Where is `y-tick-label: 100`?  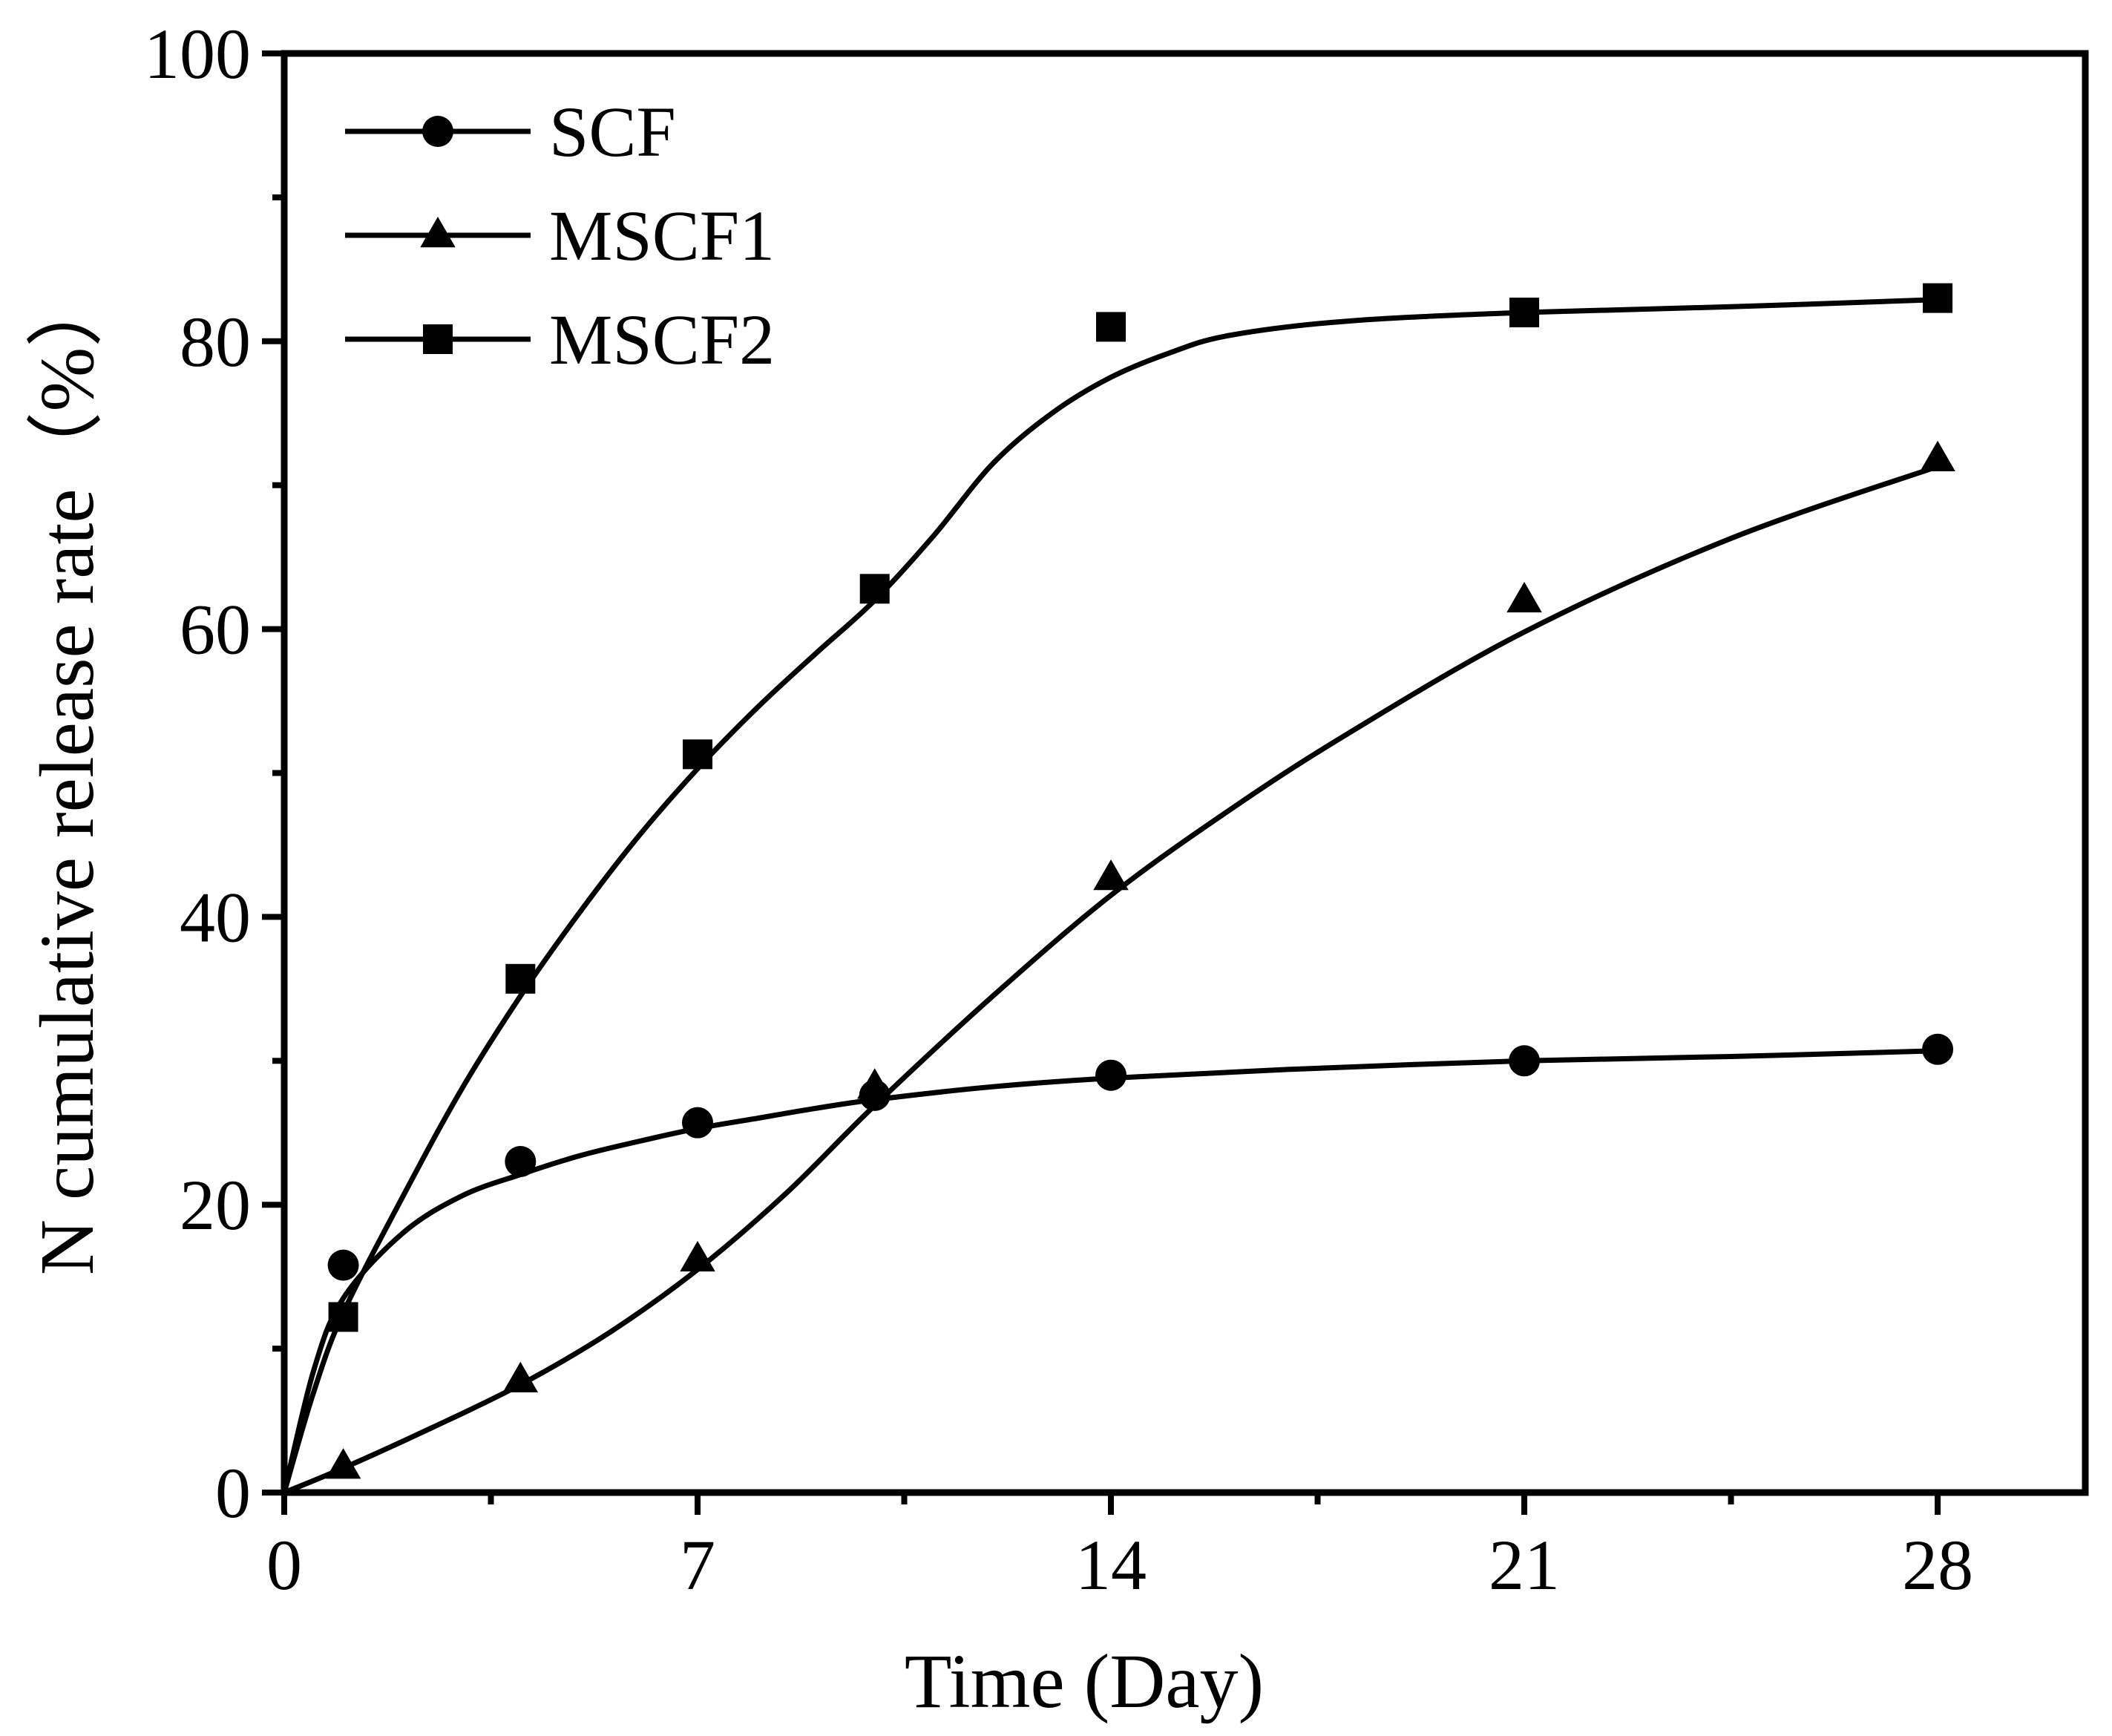 y-tick-label: 100 is located at coordinates (197, 54).